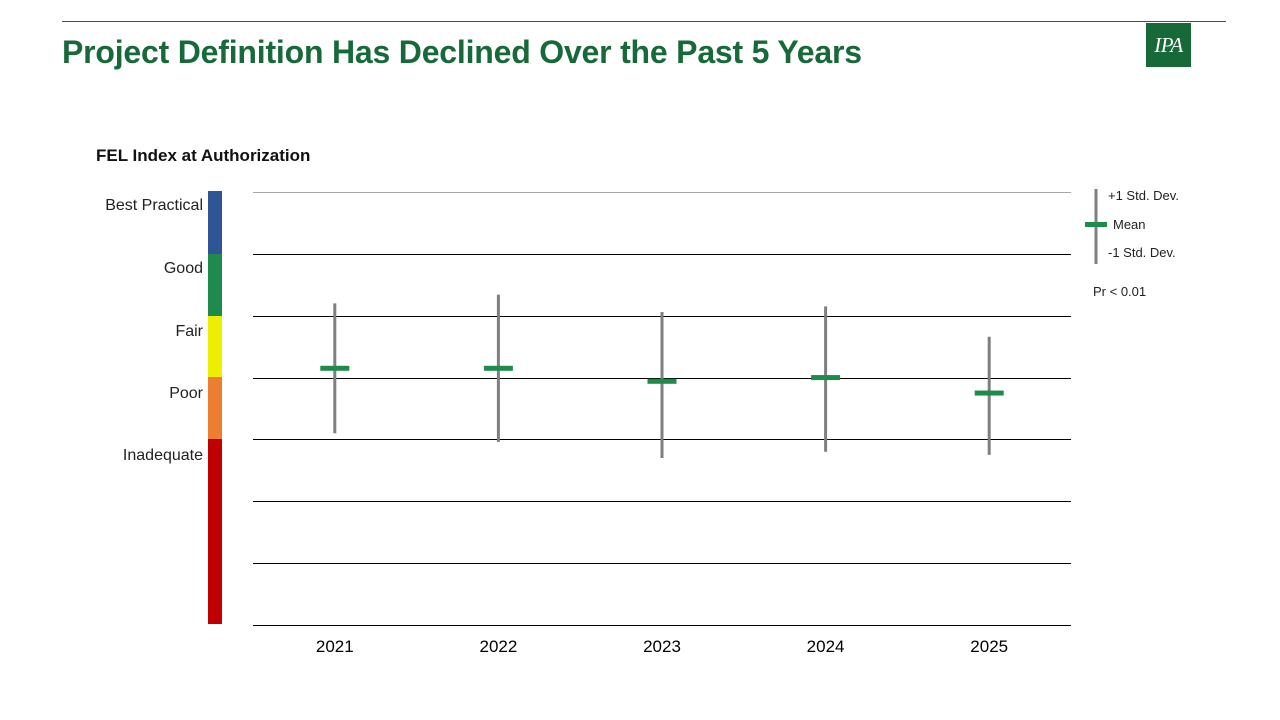 This screenshot has width=1280, height=720. I want to click on band-good, so click(215, 285).